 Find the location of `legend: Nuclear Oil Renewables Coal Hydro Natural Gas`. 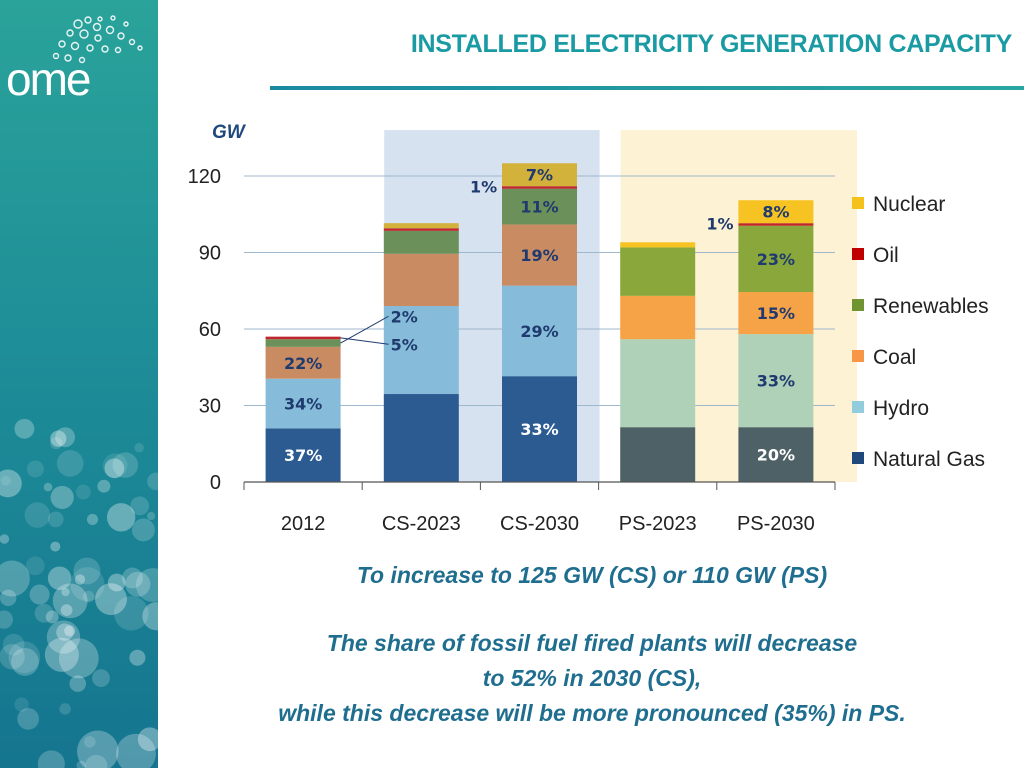

legend: Nuclear Oil Renewables Coal Hydro Natural Gas is located at coordinates (920, 332).